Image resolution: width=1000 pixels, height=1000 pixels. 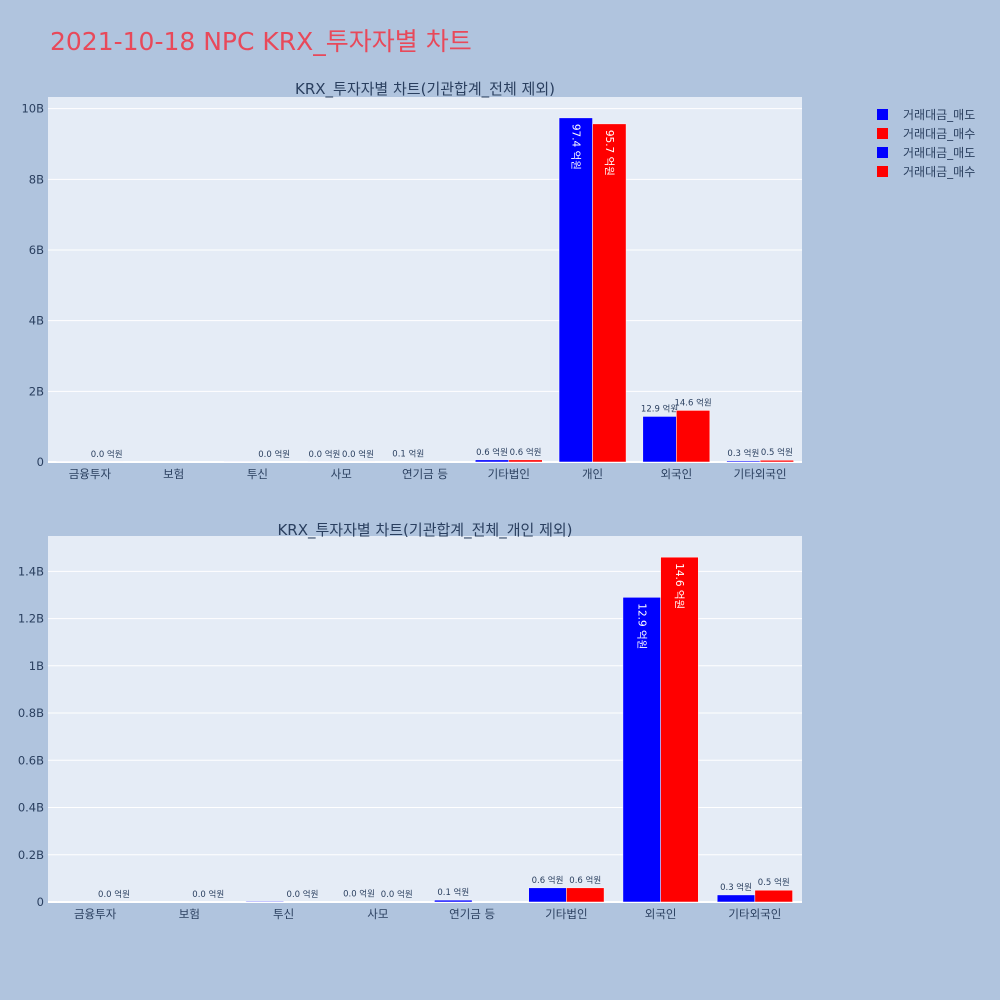 What do you see at coordinates (36, 250) in the screenshot?
I see `y-tick-label: 6B` at bounding box center [36, 250].